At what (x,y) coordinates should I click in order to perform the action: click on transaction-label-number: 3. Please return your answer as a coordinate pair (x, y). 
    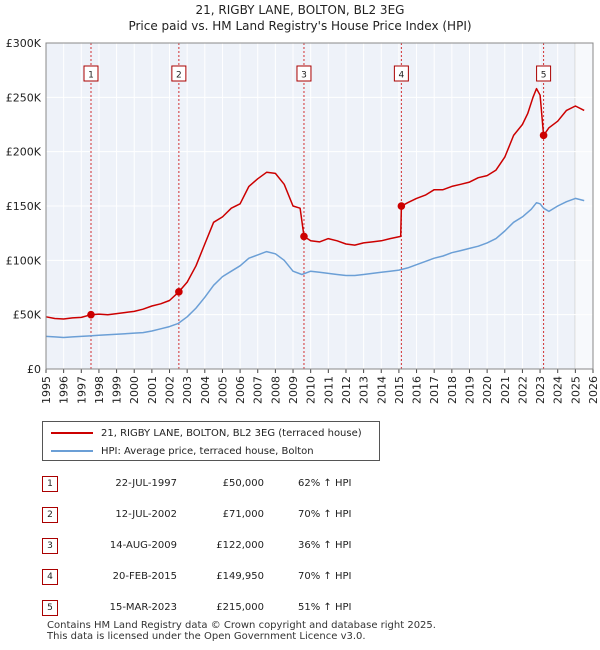
    Looking at the image, I should click on (304, 76).